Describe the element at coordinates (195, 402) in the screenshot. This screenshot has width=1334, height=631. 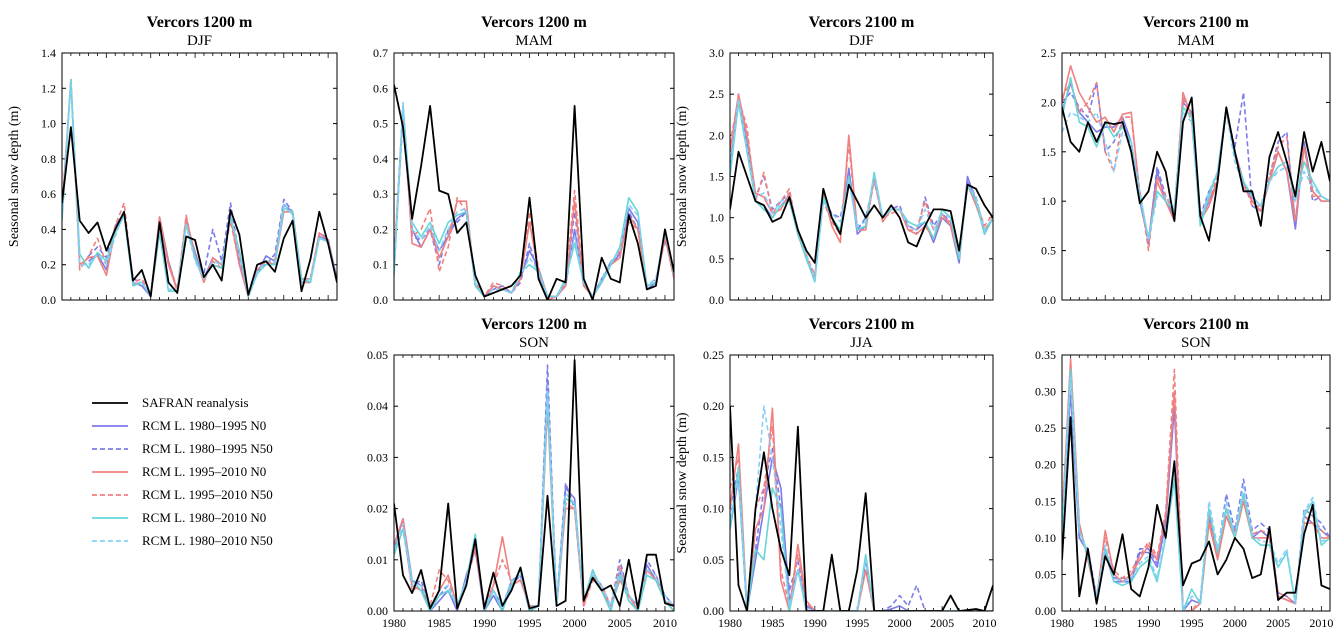
I see `legend-label: SAFRAN reanalysis` at that location.